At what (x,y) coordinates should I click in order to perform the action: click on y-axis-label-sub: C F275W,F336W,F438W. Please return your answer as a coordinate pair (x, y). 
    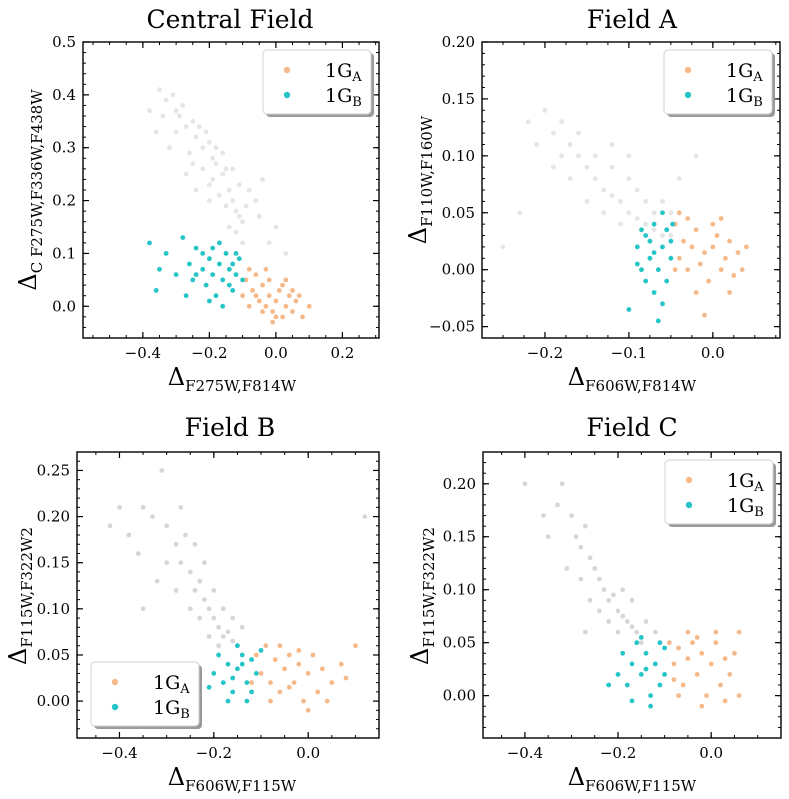
    Looking at the image, I should click on (37, 181).